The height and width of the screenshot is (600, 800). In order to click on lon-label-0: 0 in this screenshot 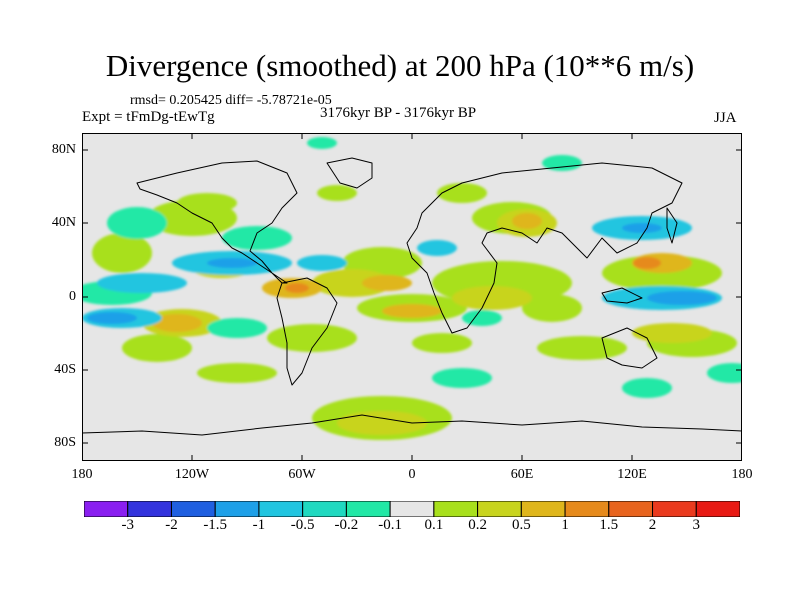, I will do `click(412, 474)`.